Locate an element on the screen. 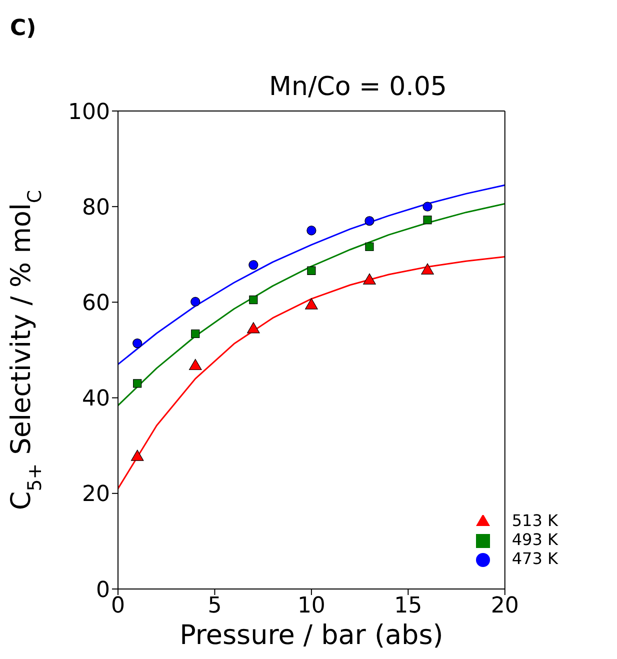  x-tick-label: 15 is located at coordinates (408, 606).